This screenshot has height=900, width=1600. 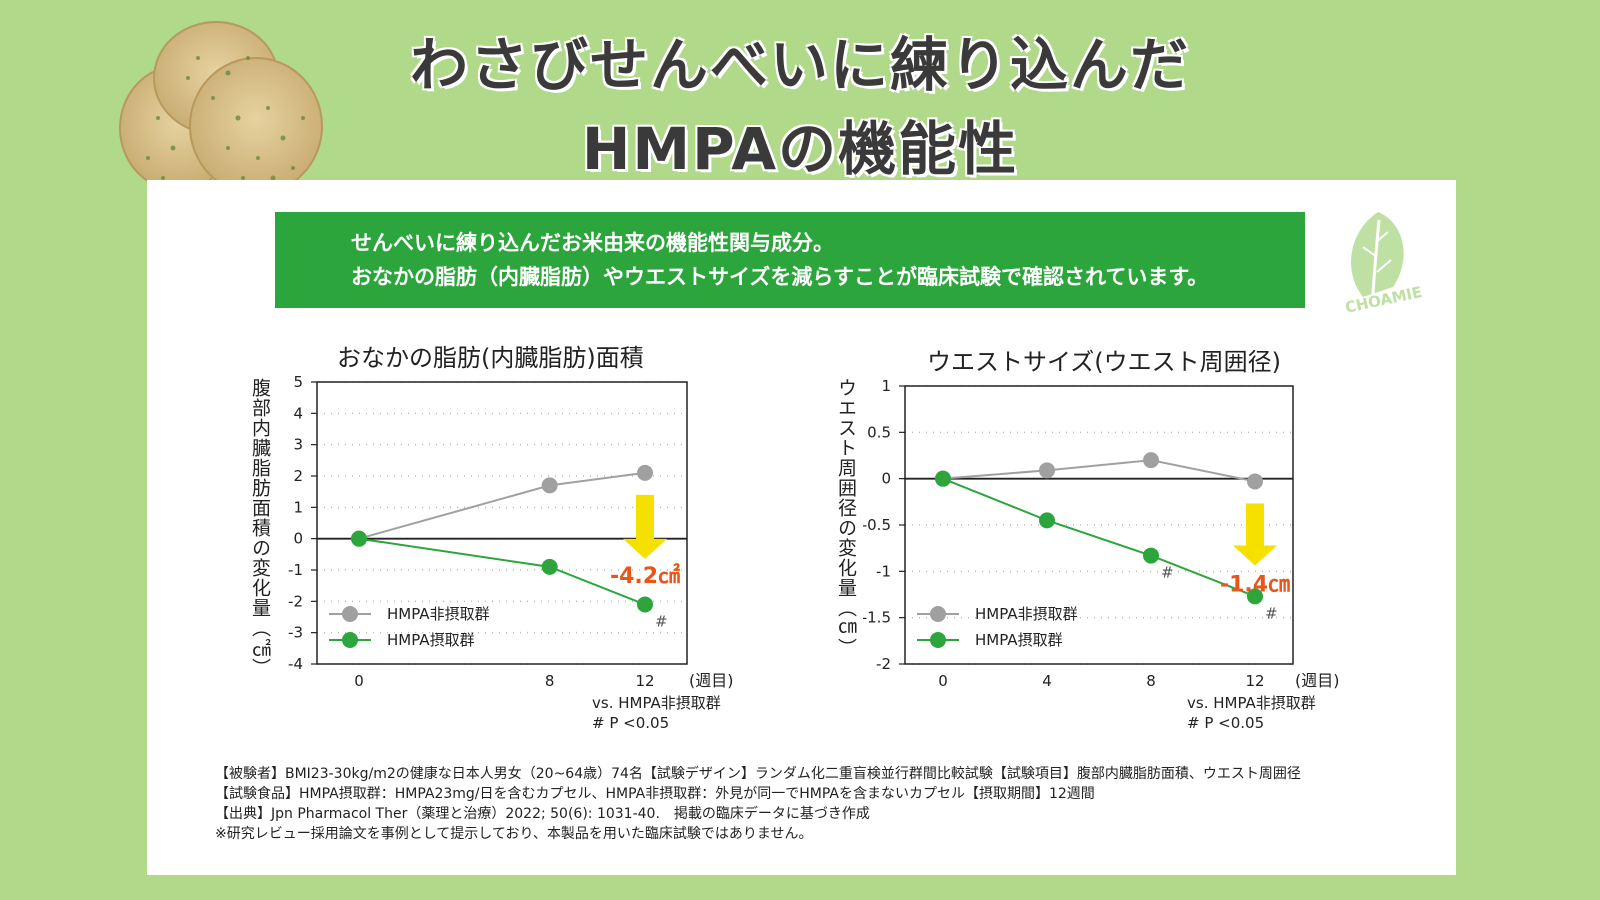 I want to click on page-title-line1: わさびせんべいに練り込んだ, so click(x=799, y=65).